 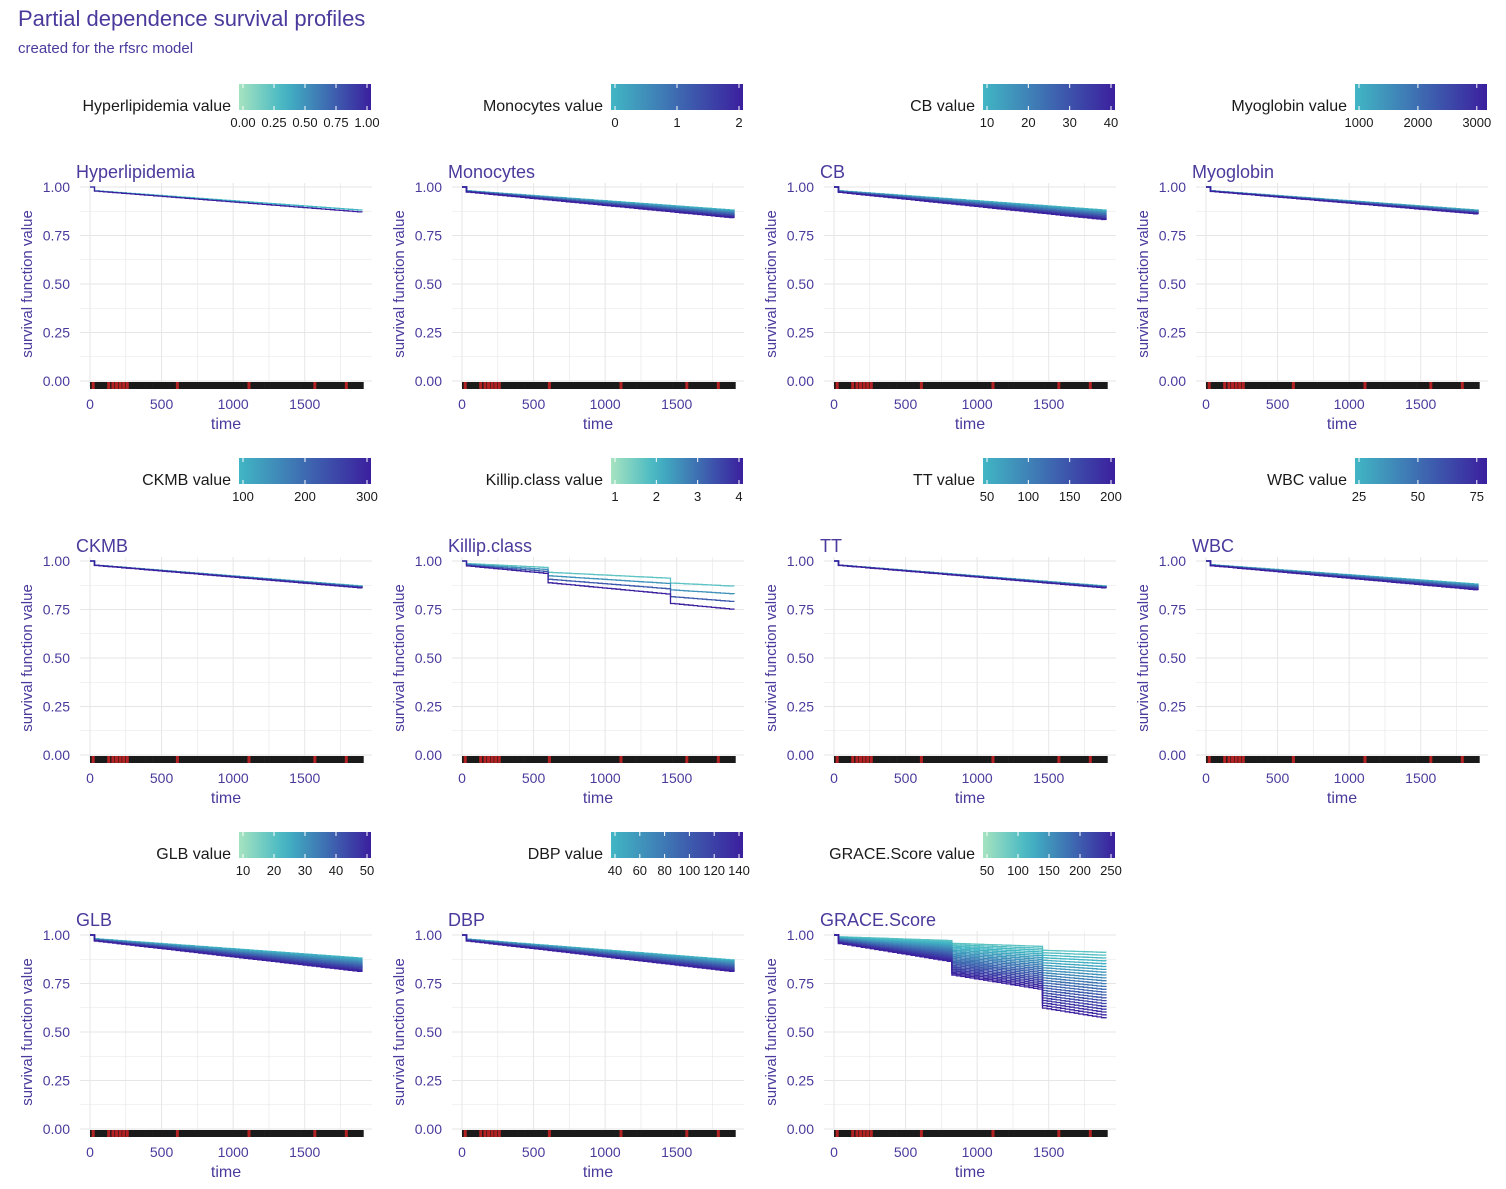 I want to click on legend-tick-label: 2, so click(x=738, y=122).